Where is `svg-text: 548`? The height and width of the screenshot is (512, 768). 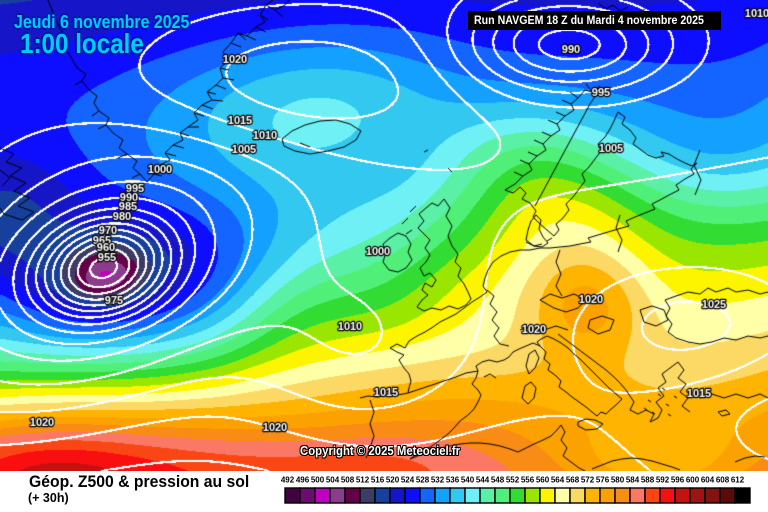
svg-text: 548 is located at coordinates (498, 480).